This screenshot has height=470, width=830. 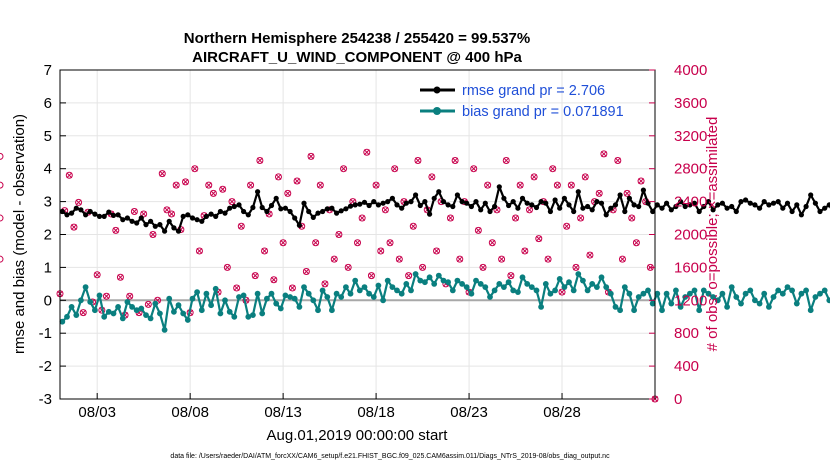 I want to click on y-tick-label-left: -1, so click(x=45, y=333).